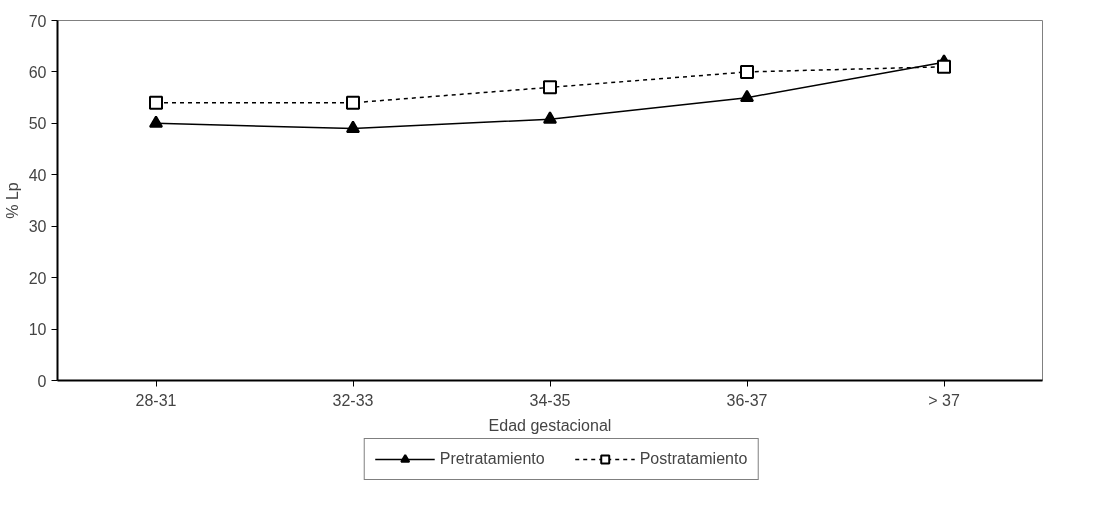 The image size is (1095, 529). I want to click on y-tick-label: 20, so click(37, 278).